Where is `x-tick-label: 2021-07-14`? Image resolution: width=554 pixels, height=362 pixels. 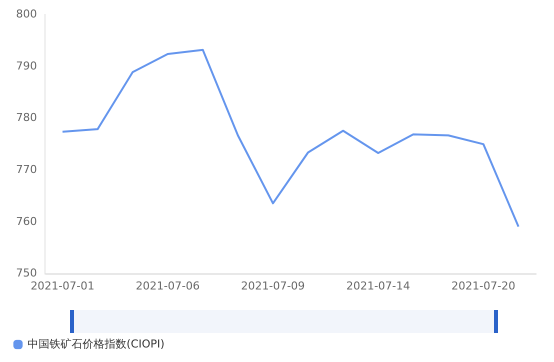
x-tick-label: 2021-07-14 is located at coordinates (378, 285).